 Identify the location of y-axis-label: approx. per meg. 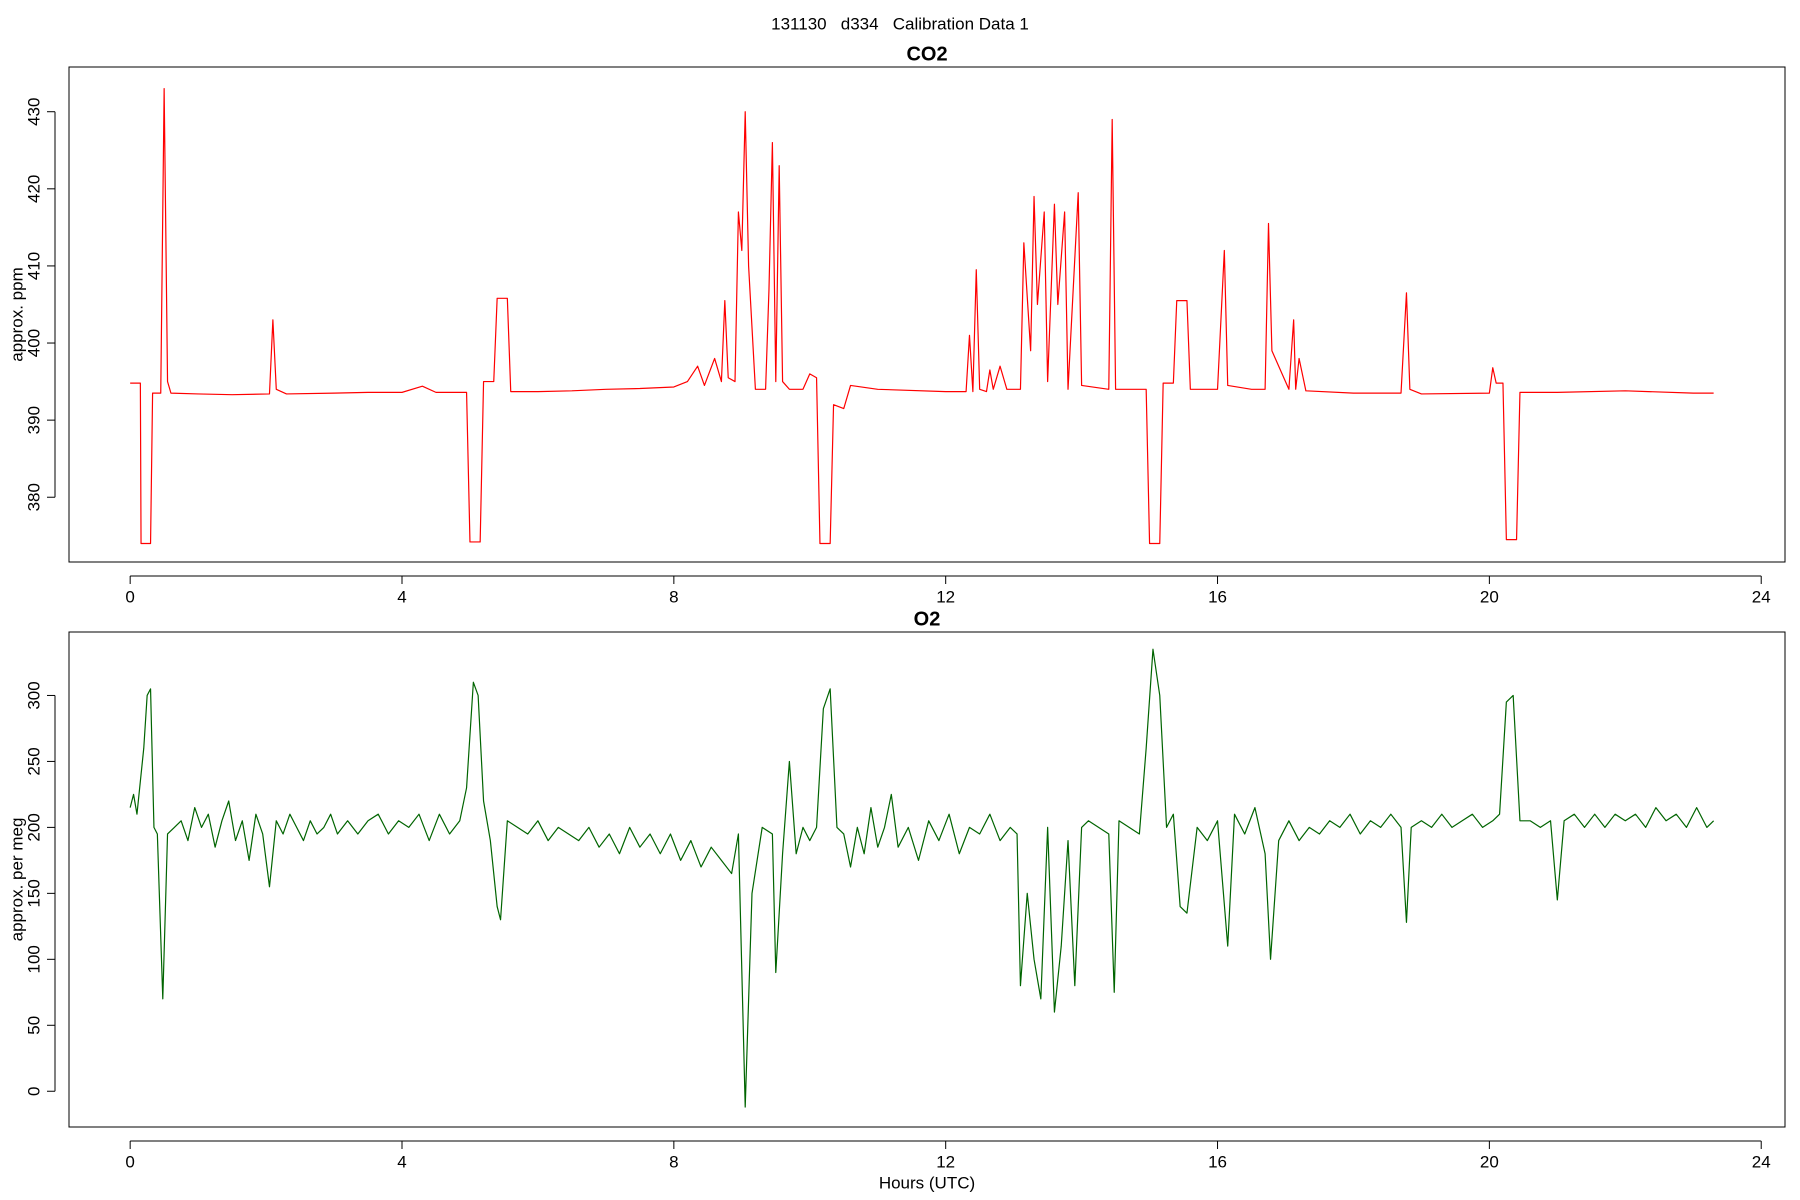
(16, 880).